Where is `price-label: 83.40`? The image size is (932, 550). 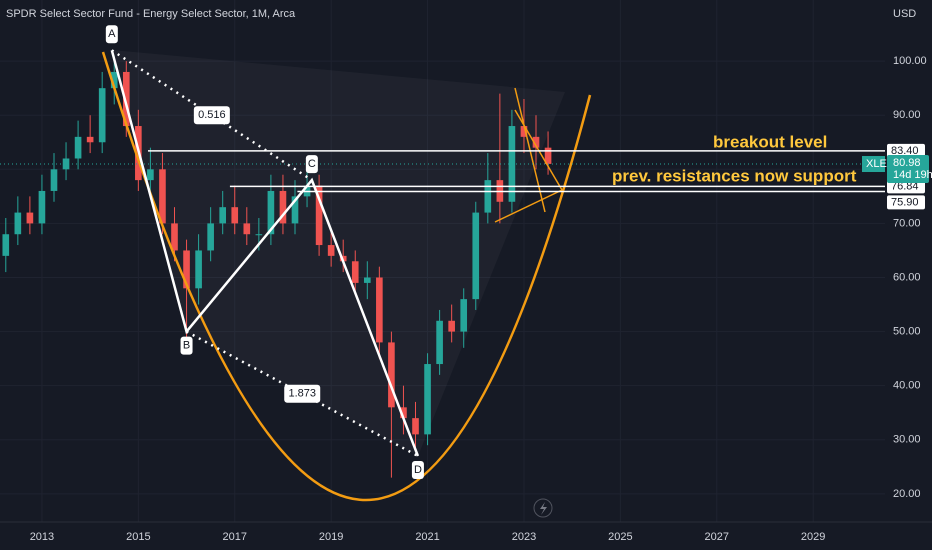 price-label: 83.40 is located at coordinates (905, 151).